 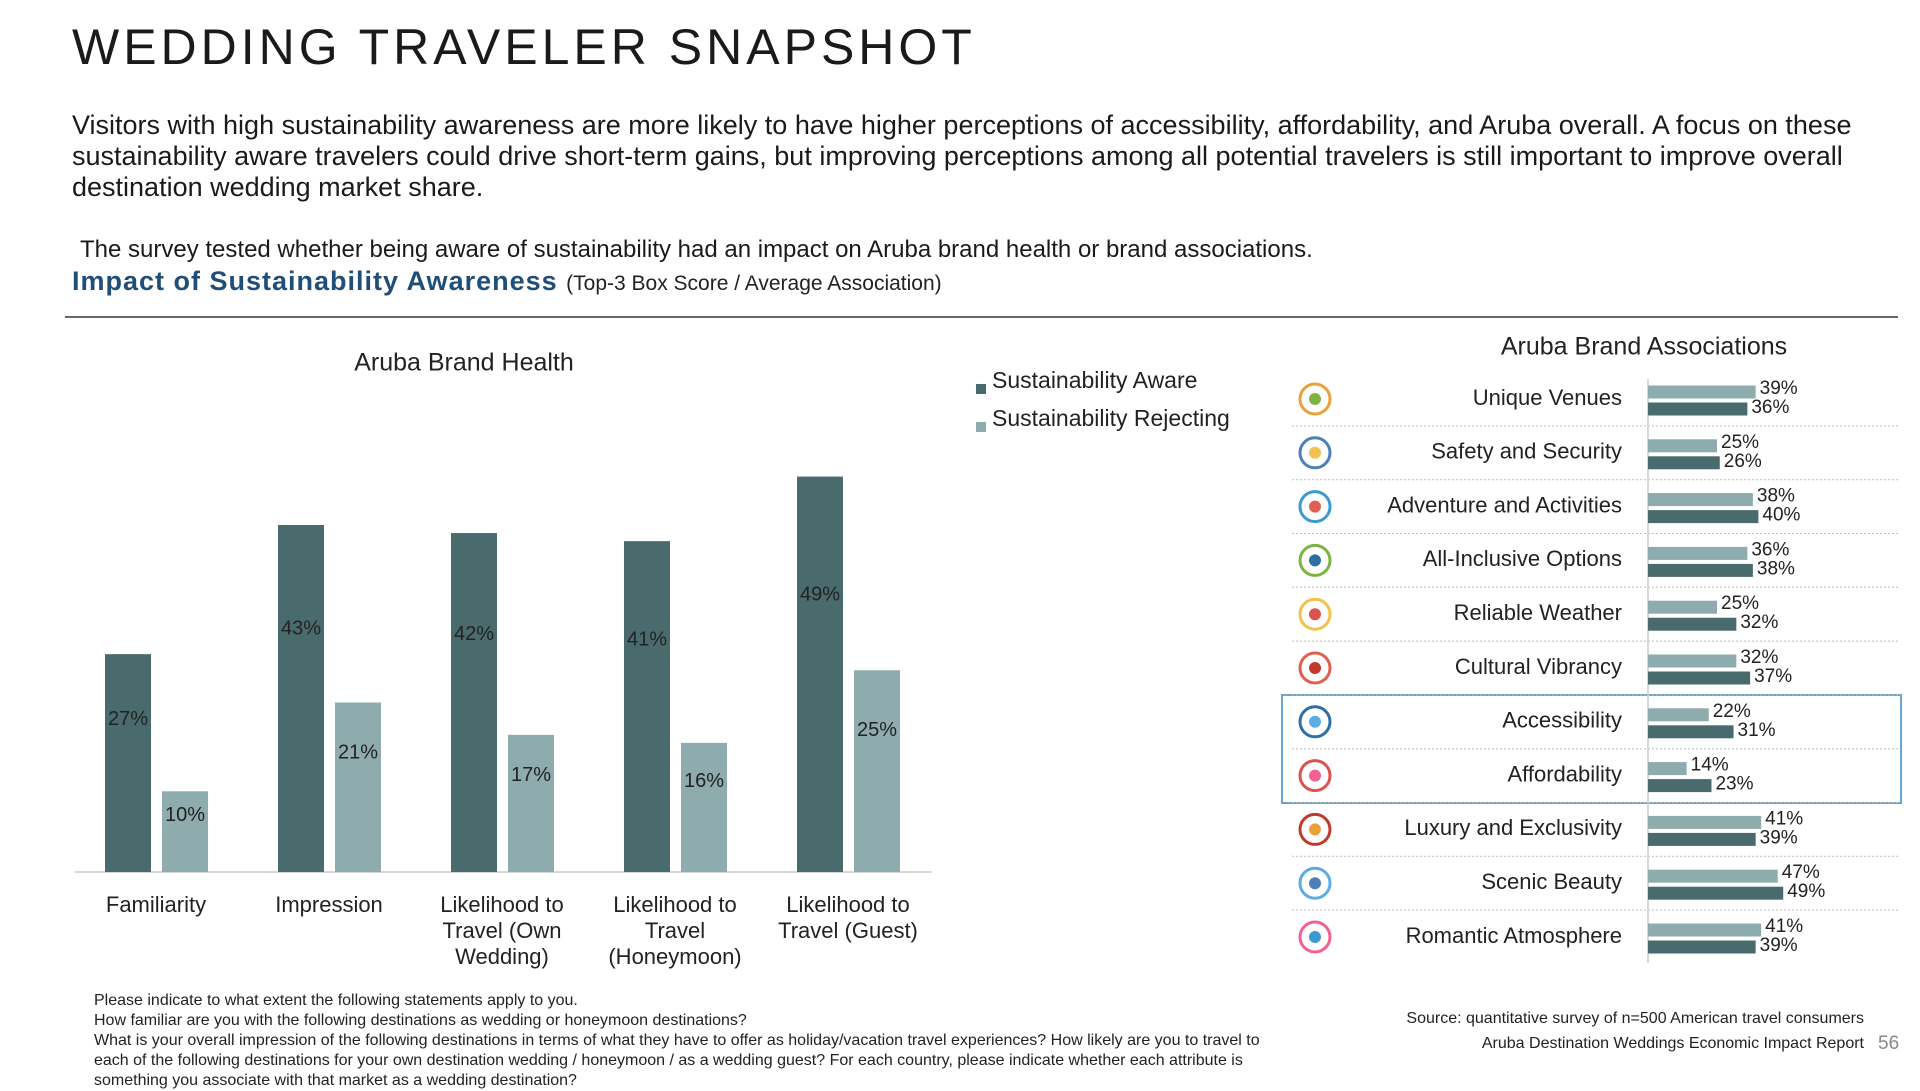 I want to click on category-label: Unique Venues, so click(x=1547, y=397).